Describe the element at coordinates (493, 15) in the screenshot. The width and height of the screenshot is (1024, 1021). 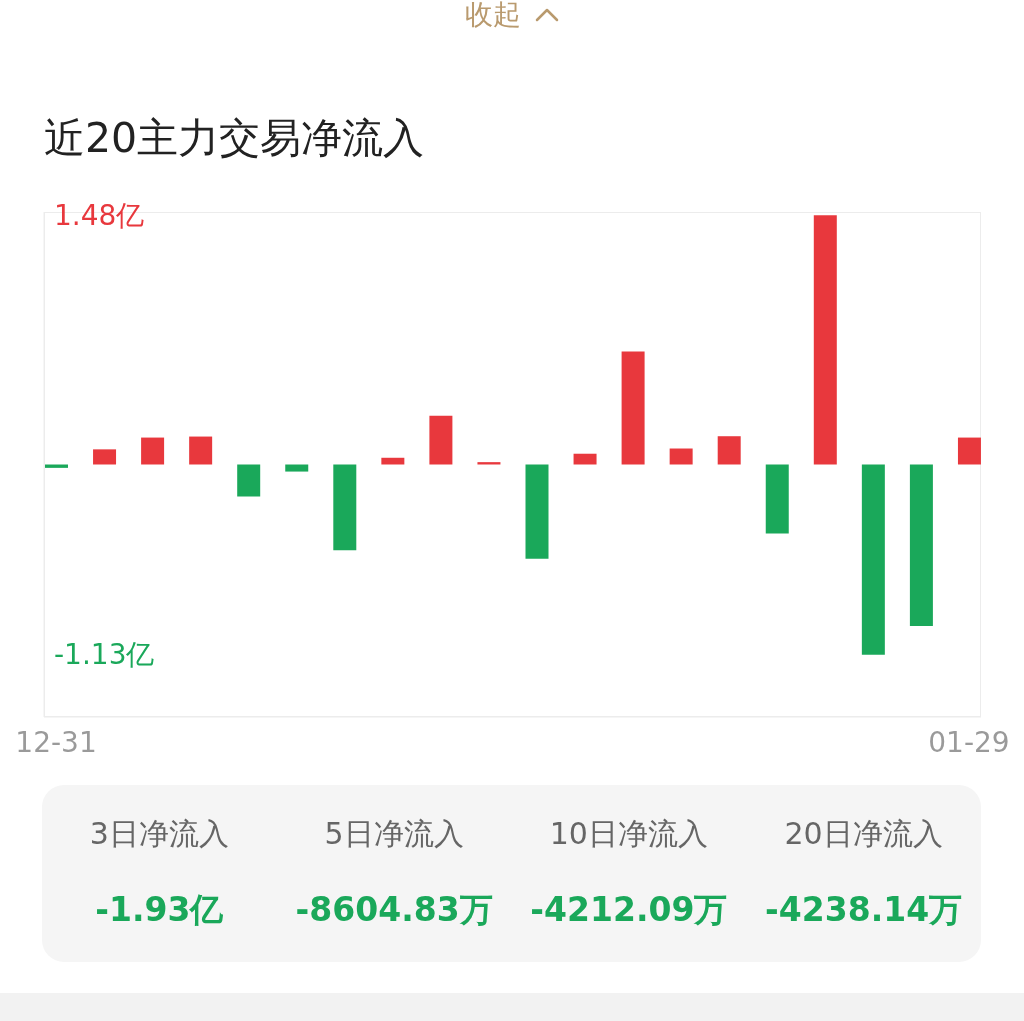
I see `text: 收起` at that location.